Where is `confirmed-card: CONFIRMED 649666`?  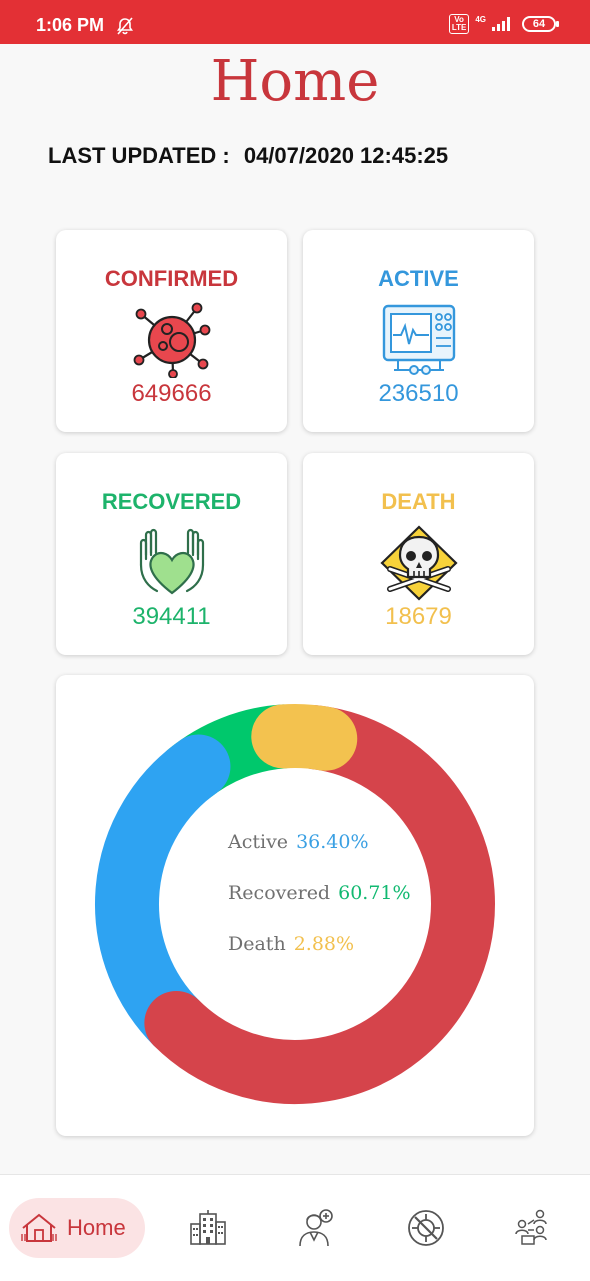 confirmed-card: CONFIRMED 649666 is located at coordinates (171, 331).